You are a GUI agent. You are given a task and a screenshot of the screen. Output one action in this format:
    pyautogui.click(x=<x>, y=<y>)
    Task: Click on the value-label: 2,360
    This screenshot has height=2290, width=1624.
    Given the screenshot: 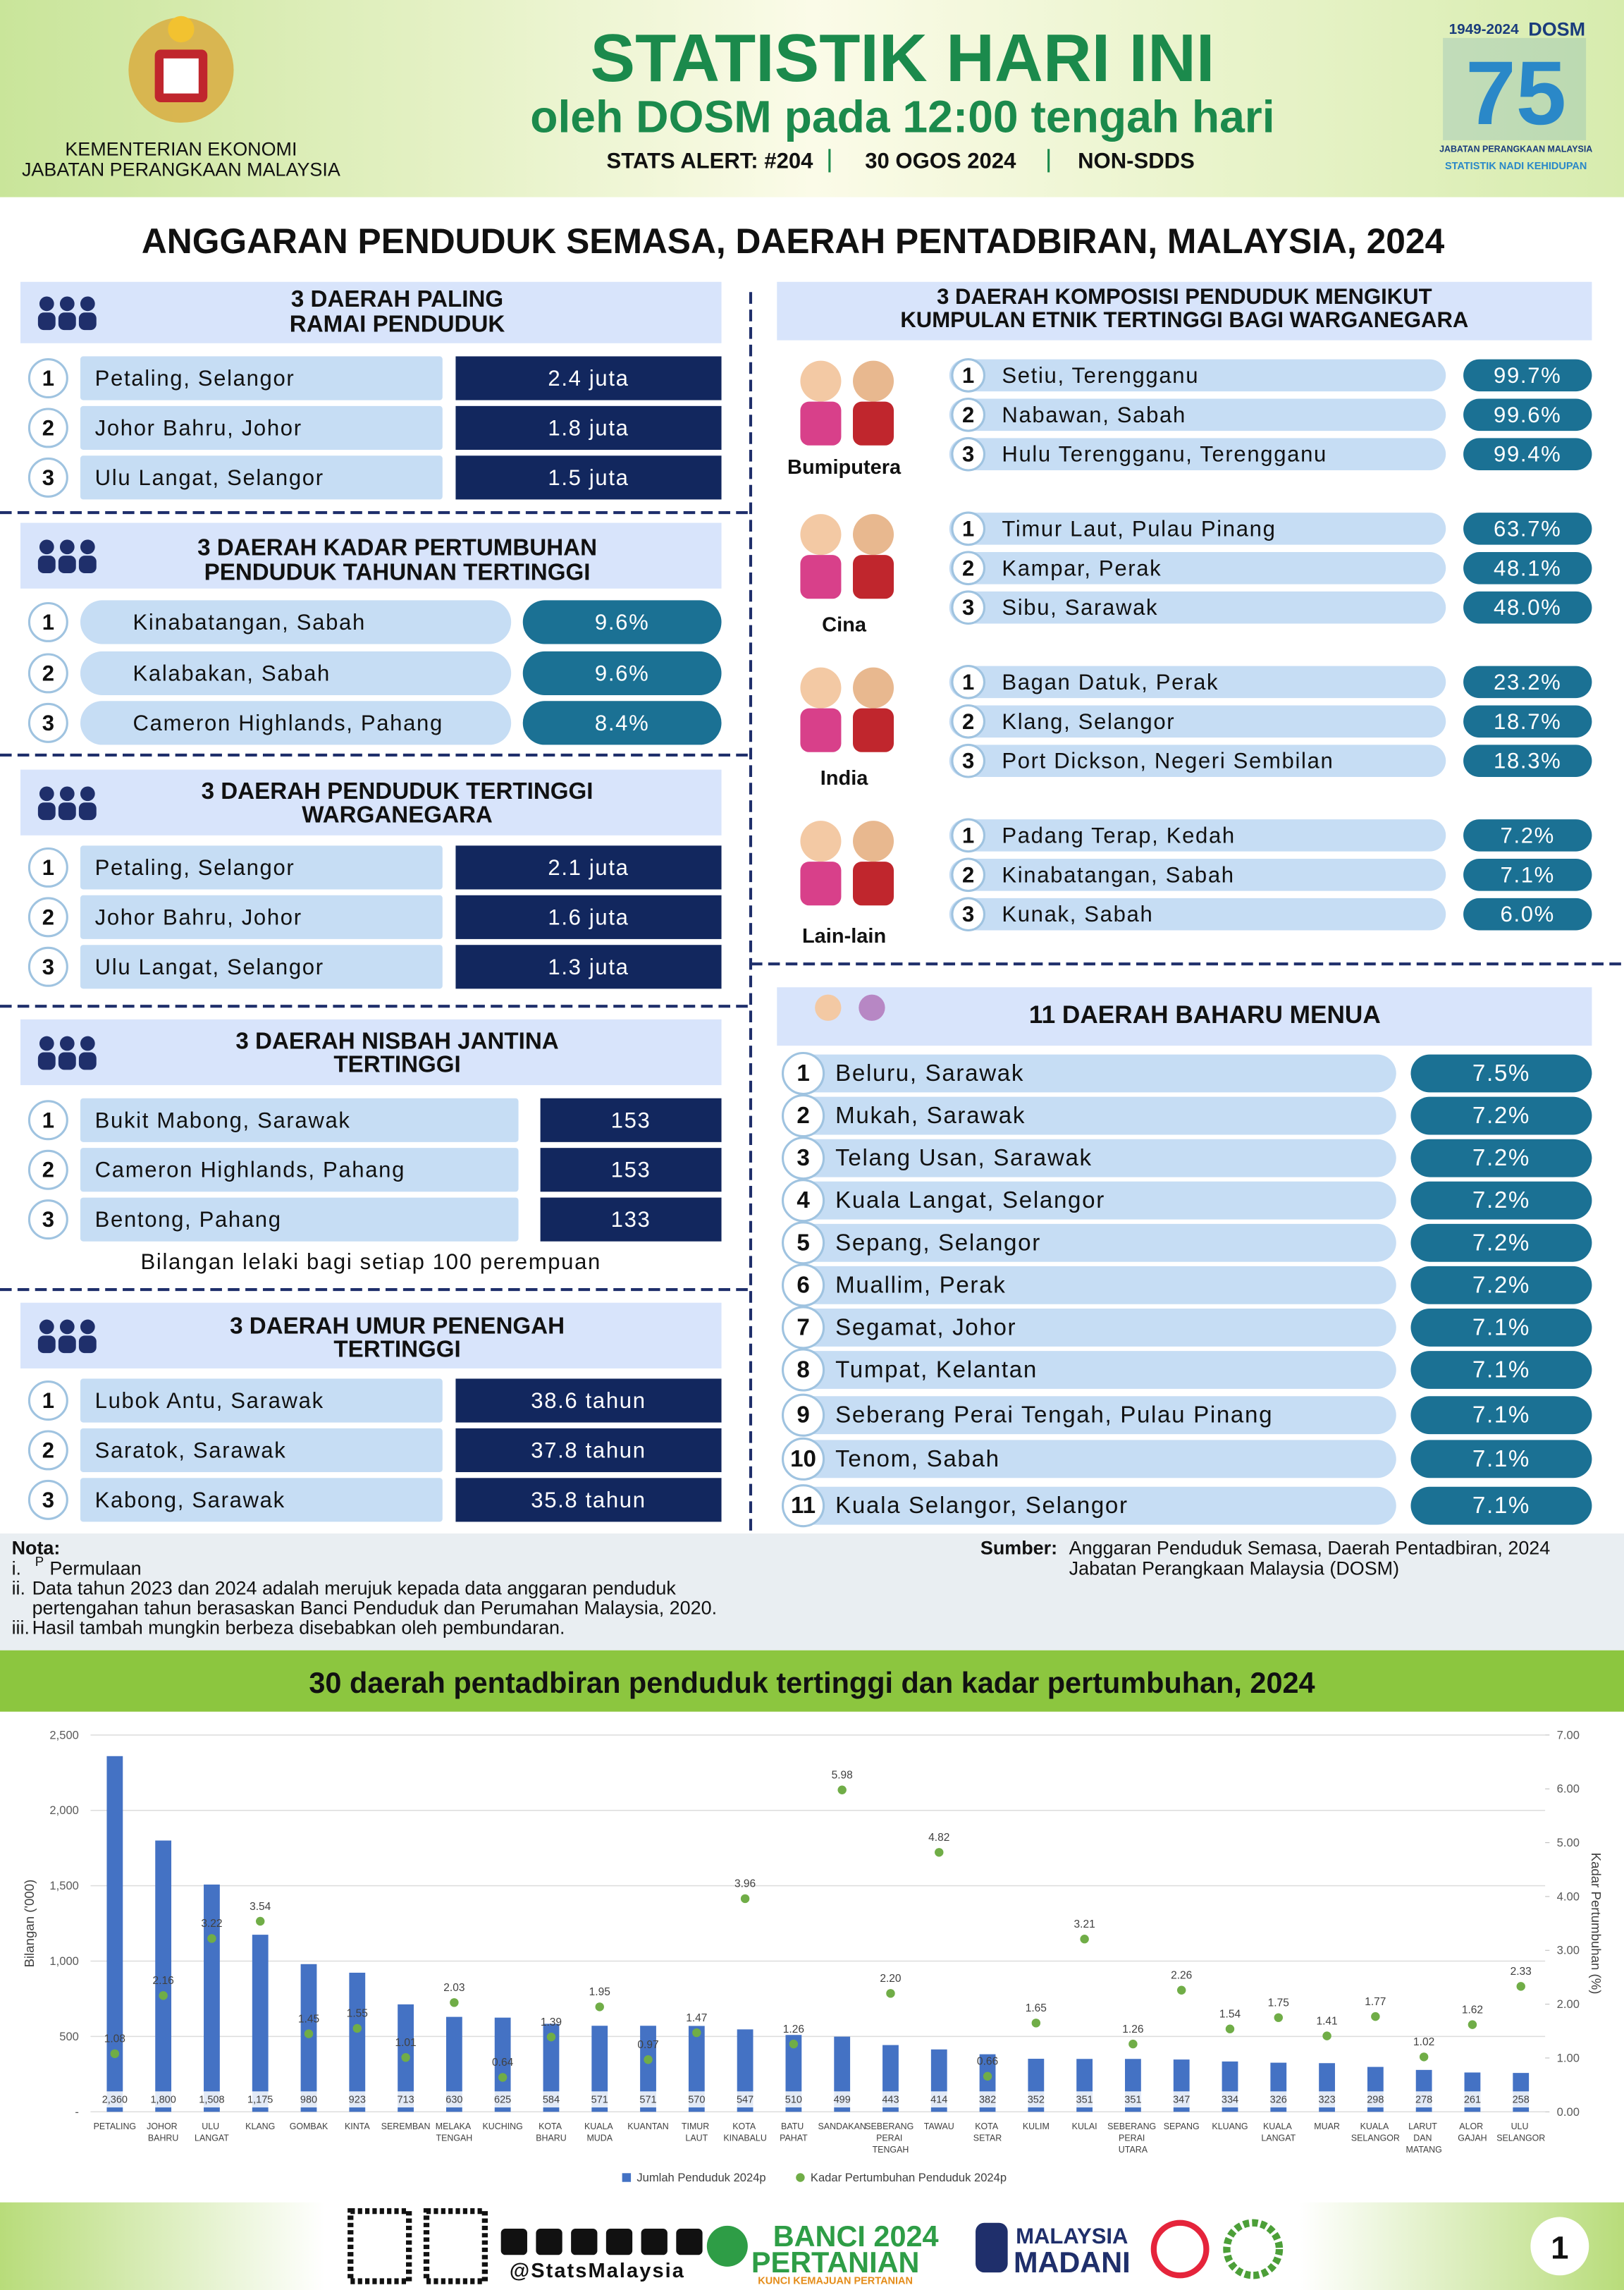 What is the action you would take?
    pyautogui.click(x=115, y=2100)
    